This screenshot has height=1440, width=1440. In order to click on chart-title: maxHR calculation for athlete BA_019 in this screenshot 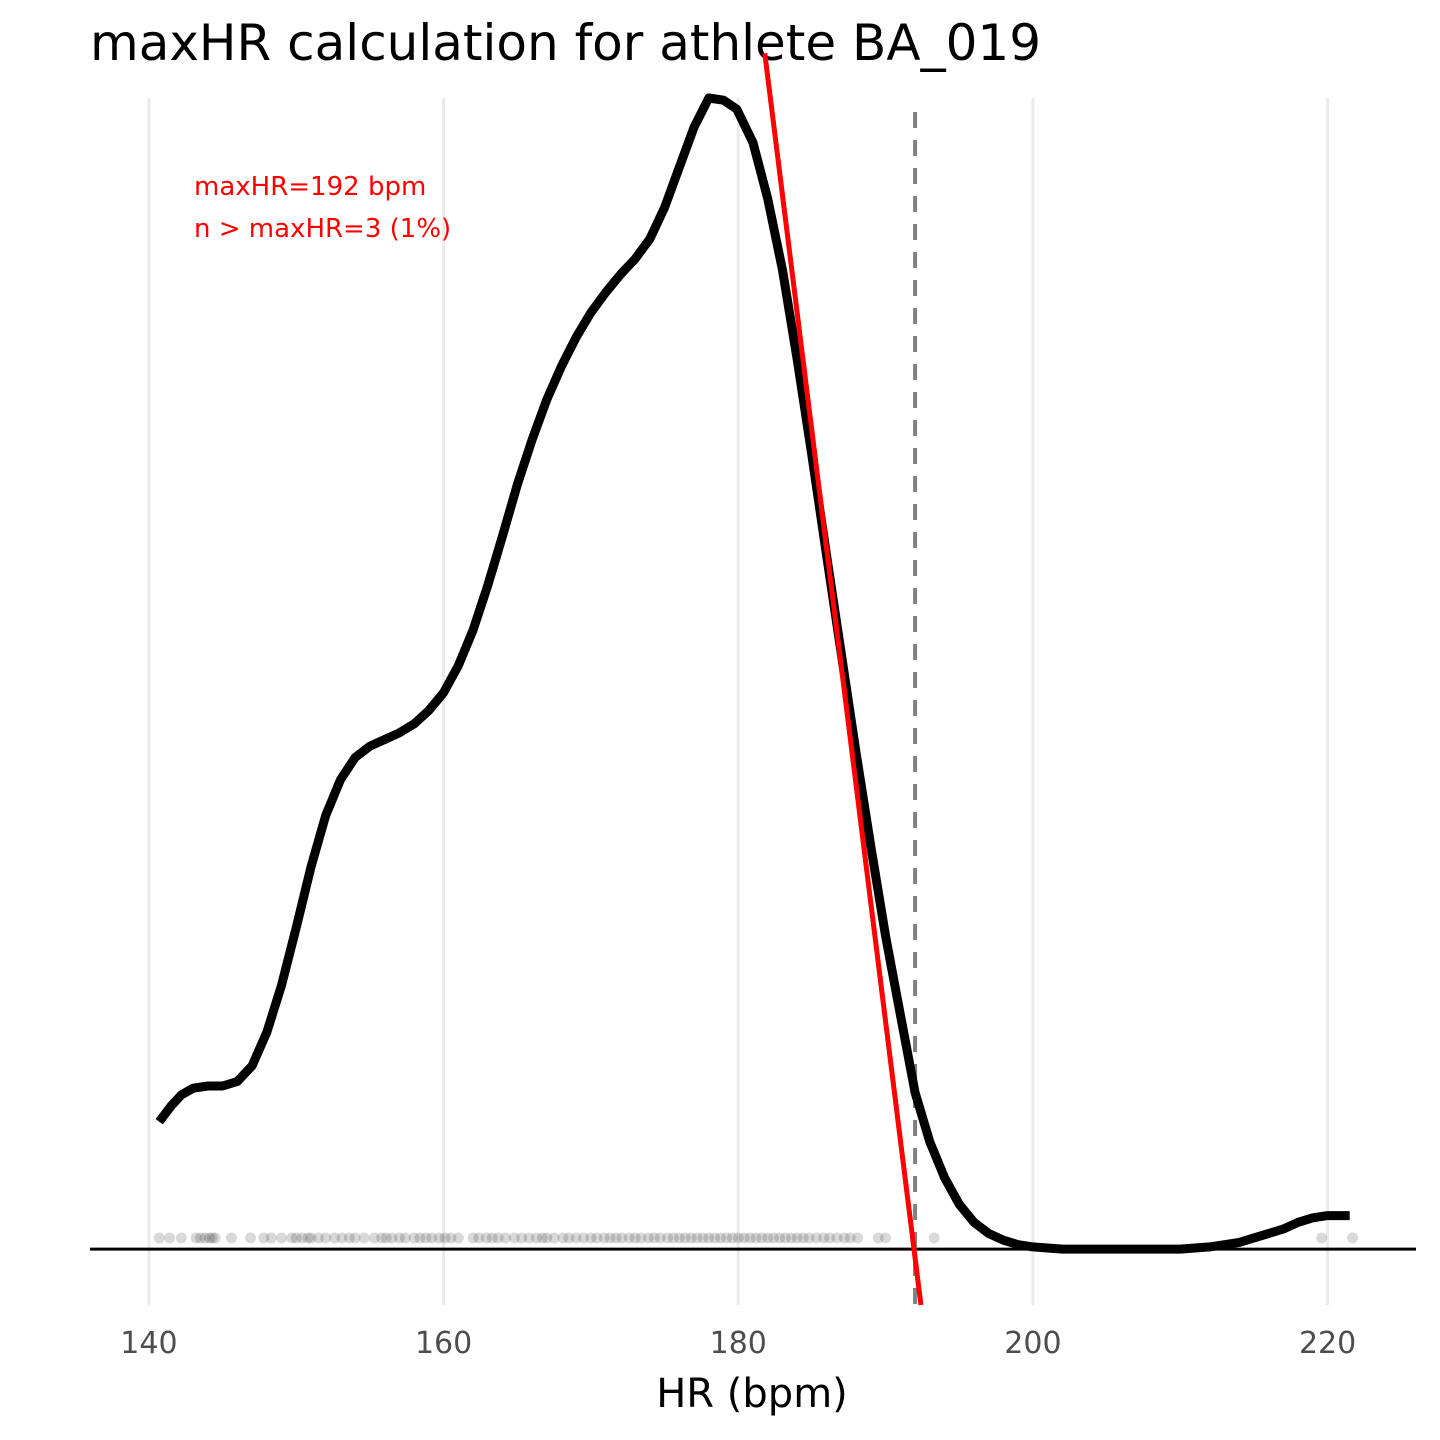, I will do `click(566, 43)`.